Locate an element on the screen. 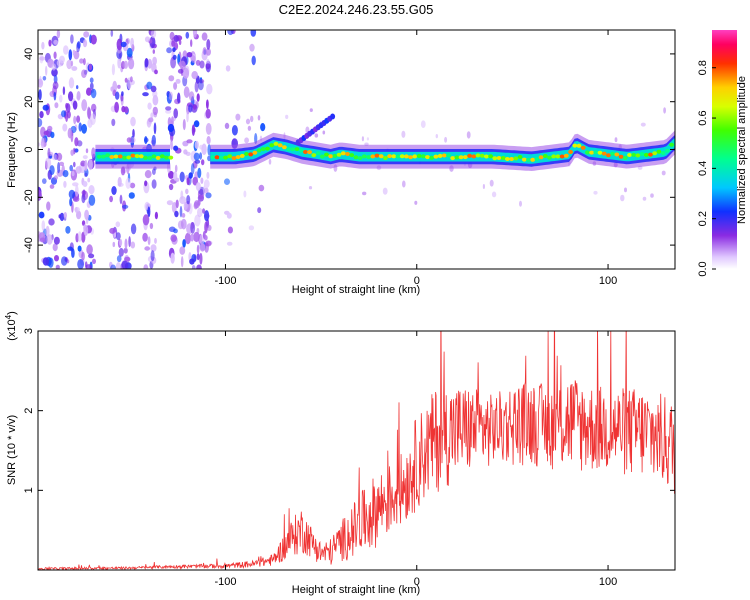  colorbar-tick-label: 0.0 is located at coordinates (703, 268).